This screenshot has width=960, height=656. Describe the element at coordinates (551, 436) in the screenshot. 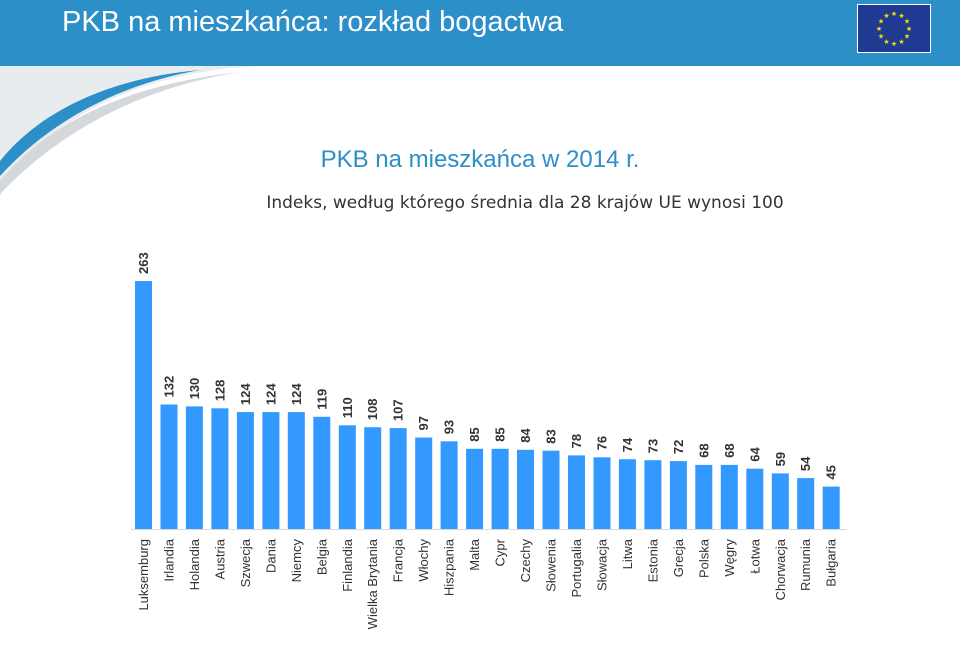

I see `data-label: 83` at that location.